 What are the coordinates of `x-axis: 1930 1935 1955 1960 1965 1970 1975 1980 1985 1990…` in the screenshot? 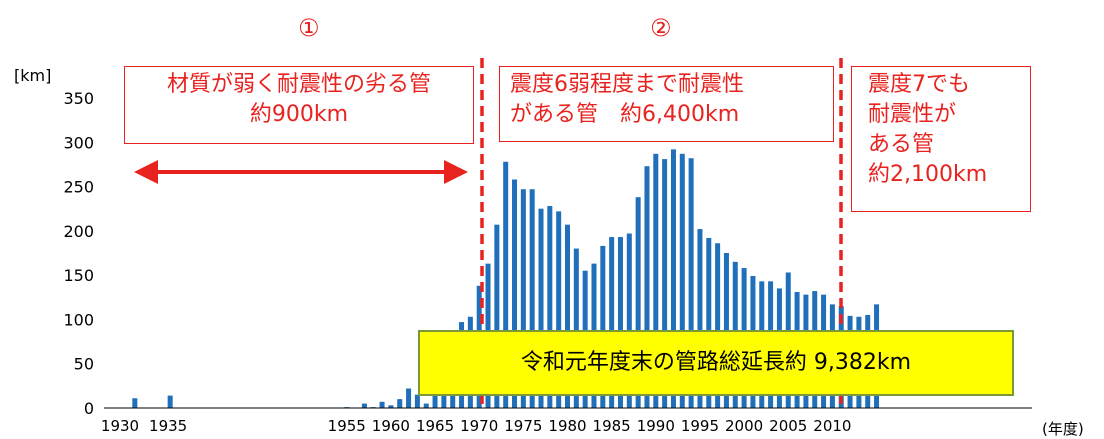 It's located at (566, 421).